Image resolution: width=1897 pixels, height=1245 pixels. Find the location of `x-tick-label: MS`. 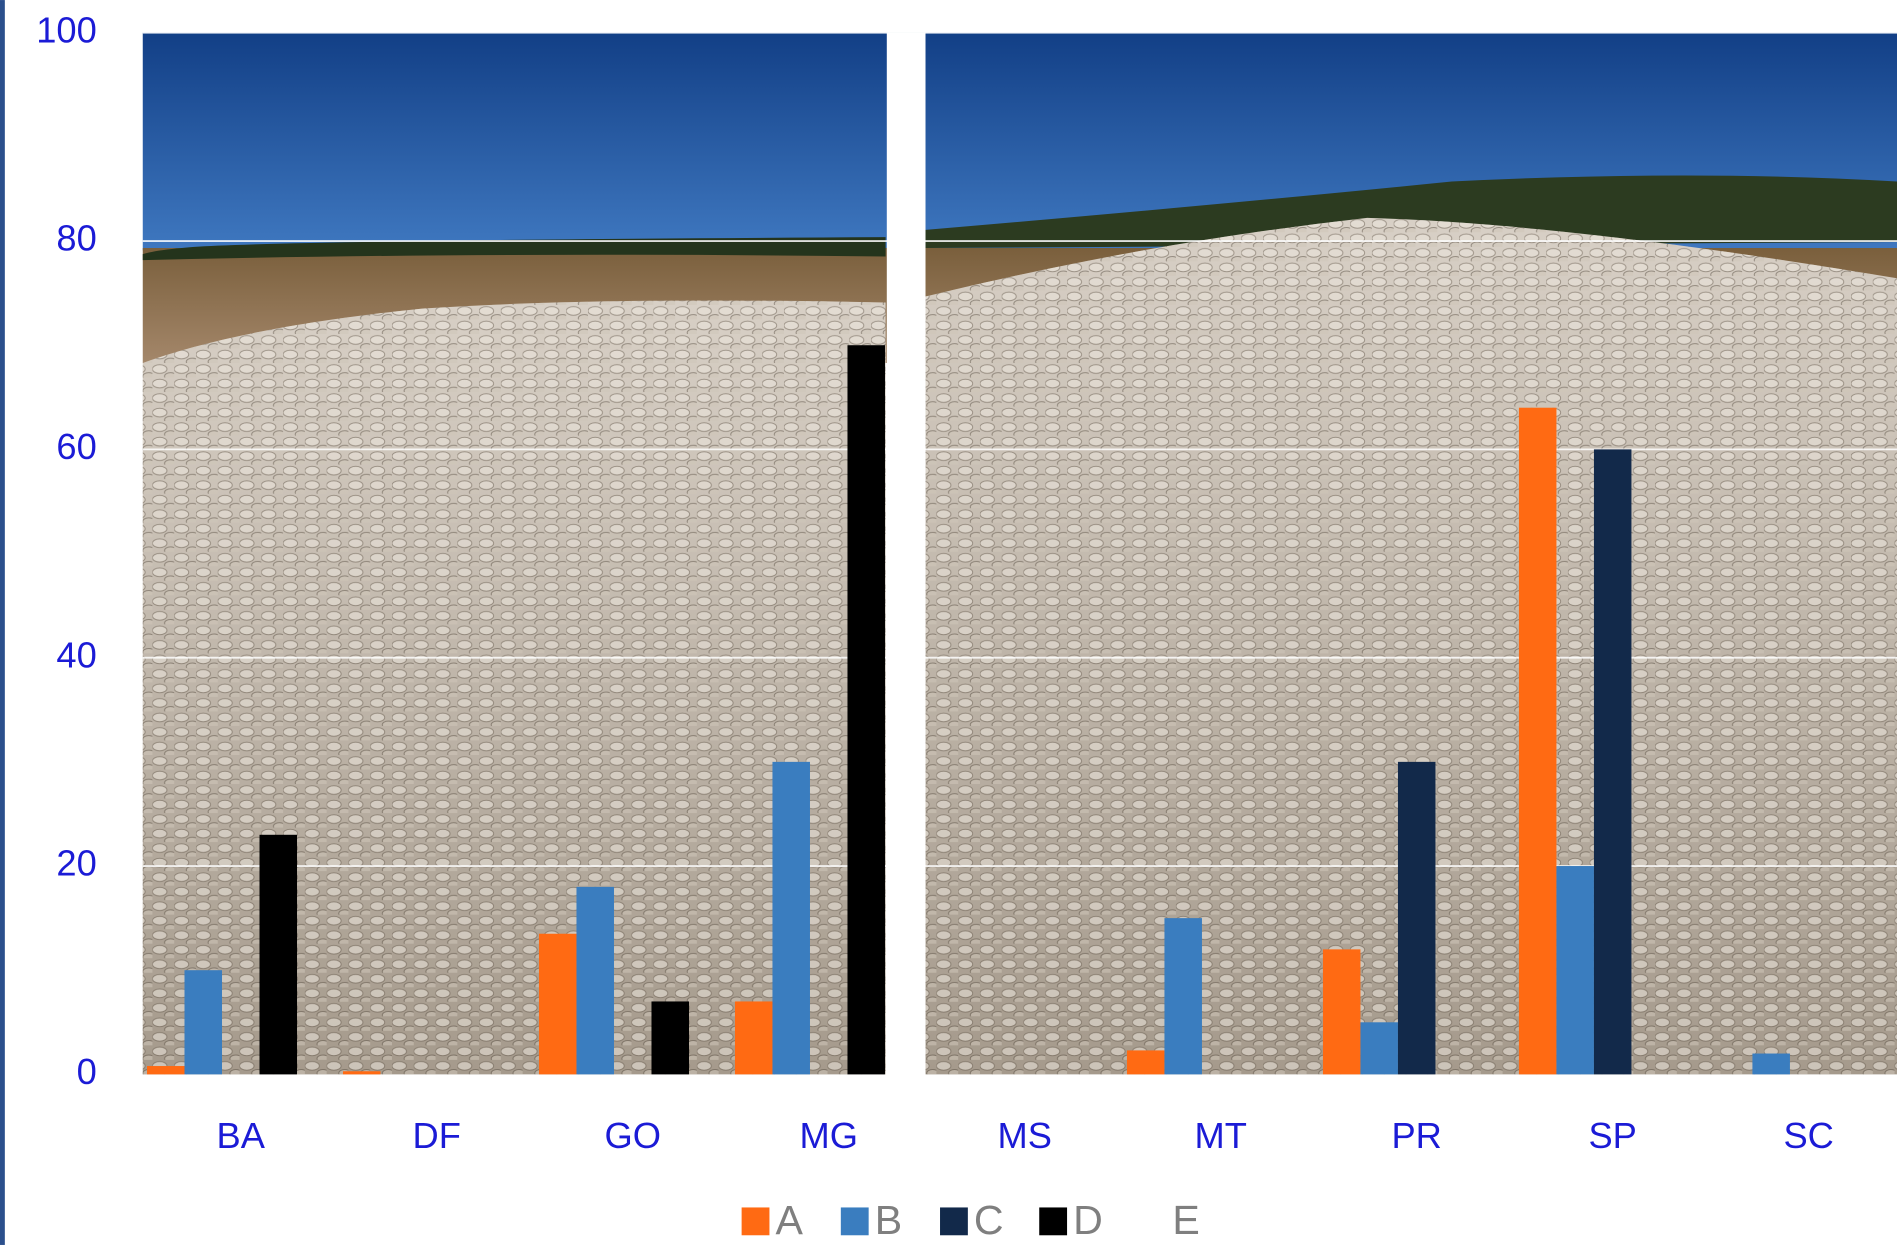

x-tick-label: MS is located at coordinates (1025, 1135).